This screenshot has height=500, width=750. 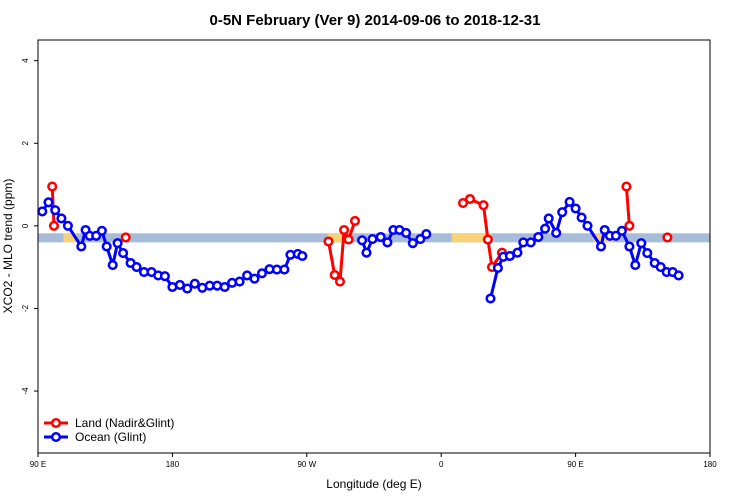 I want to click on y-axis-label: XCO2 - MLO trend (ppm), so click(x=8, y=246).